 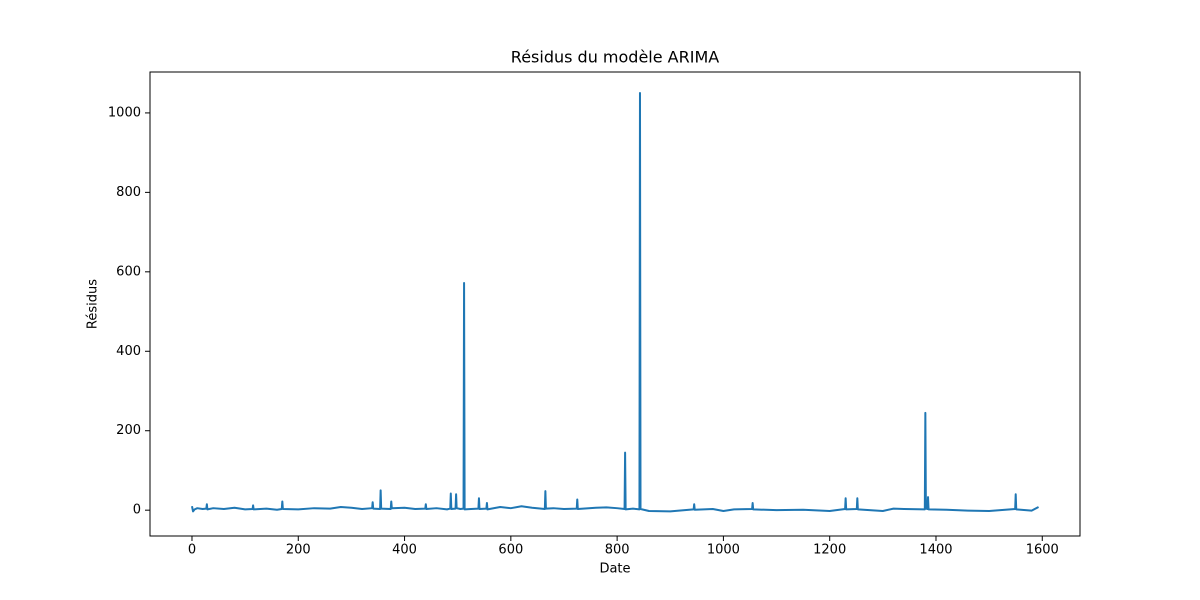 I want to click on y-tick-label: 600, so click(x=128, y=271).